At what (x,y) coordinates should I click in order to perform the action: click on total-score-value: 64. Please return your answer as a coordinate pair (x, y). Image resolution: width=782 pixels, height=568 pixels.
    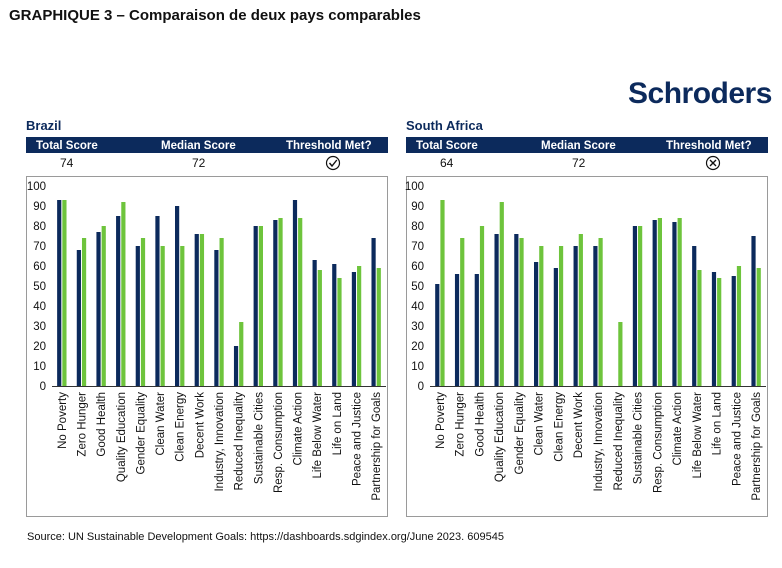
    Looking at the image, I should click on (447, 163).